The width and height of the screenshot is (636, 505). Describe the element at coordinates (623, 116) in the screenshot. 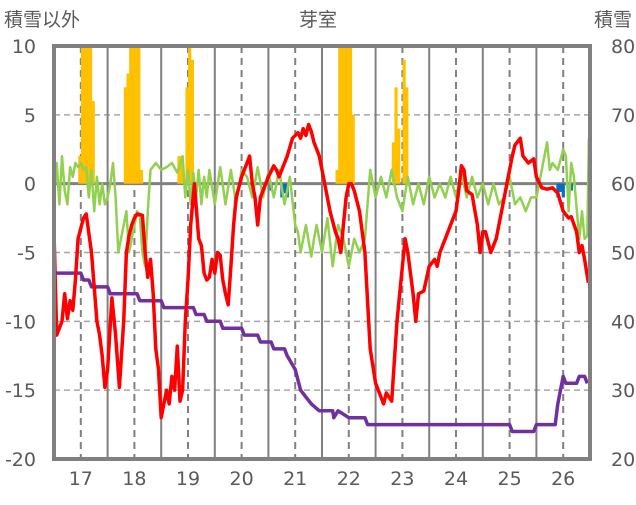

I see `right-tick-label: 70` at that location.